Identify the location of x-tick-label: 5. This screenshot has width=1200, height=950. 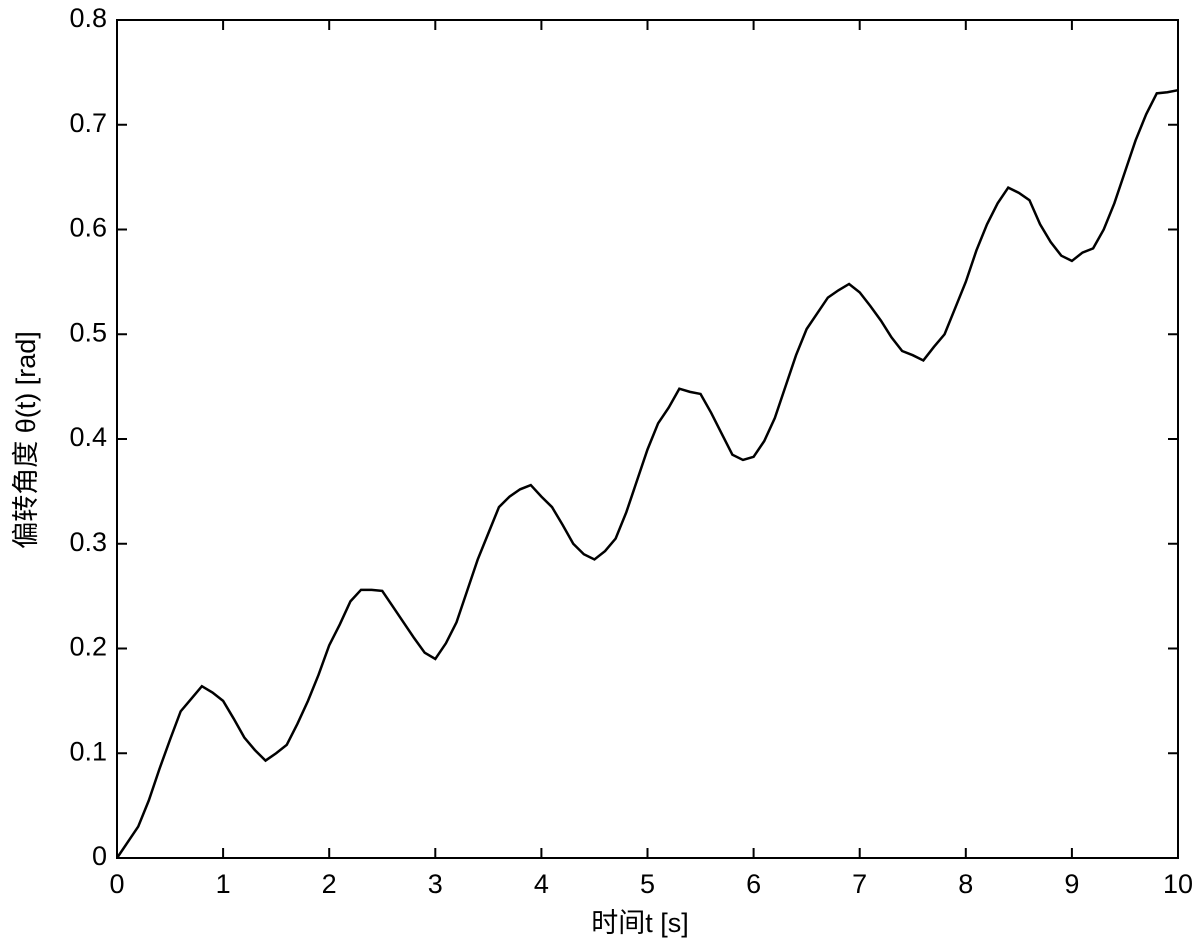
(647, 884).